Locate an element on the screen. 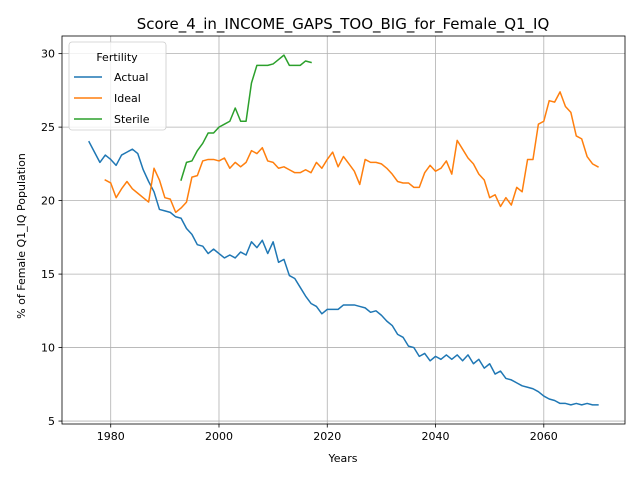 This screenshot has height=480, width=640. legend-label-sterile: Sterile is located at coordinates (132, 119).